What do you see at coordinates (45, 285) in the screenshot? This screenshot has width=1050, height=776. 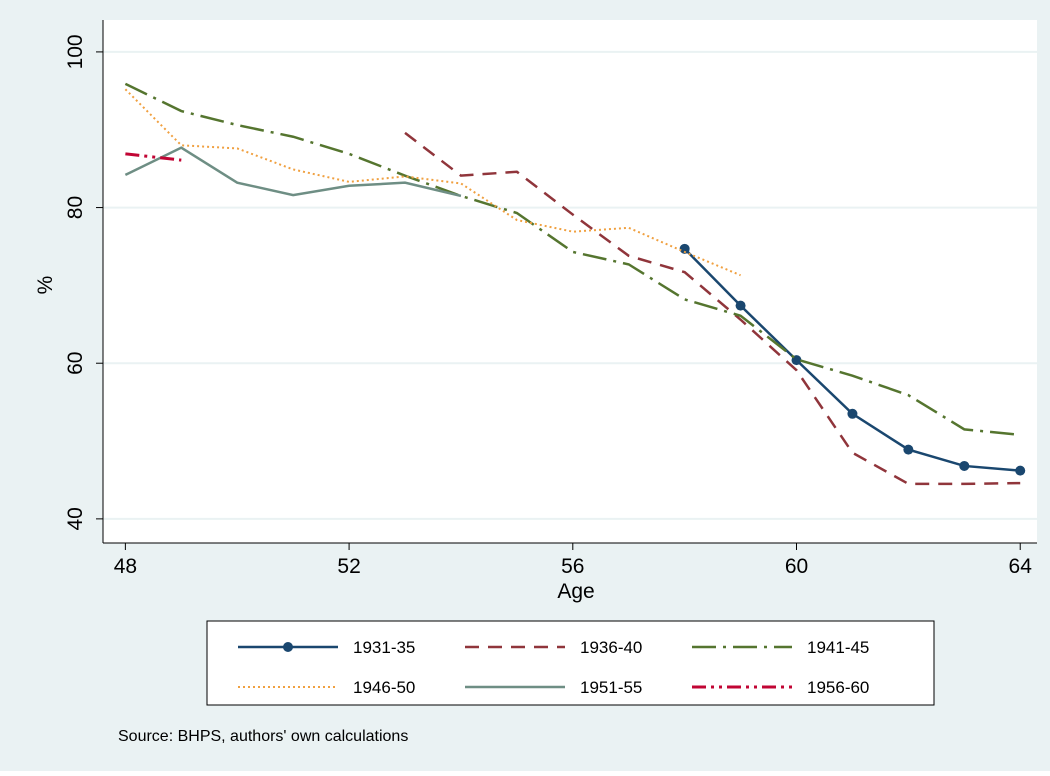 I see `y-axis-label: %` at bounding box center [45, 285].